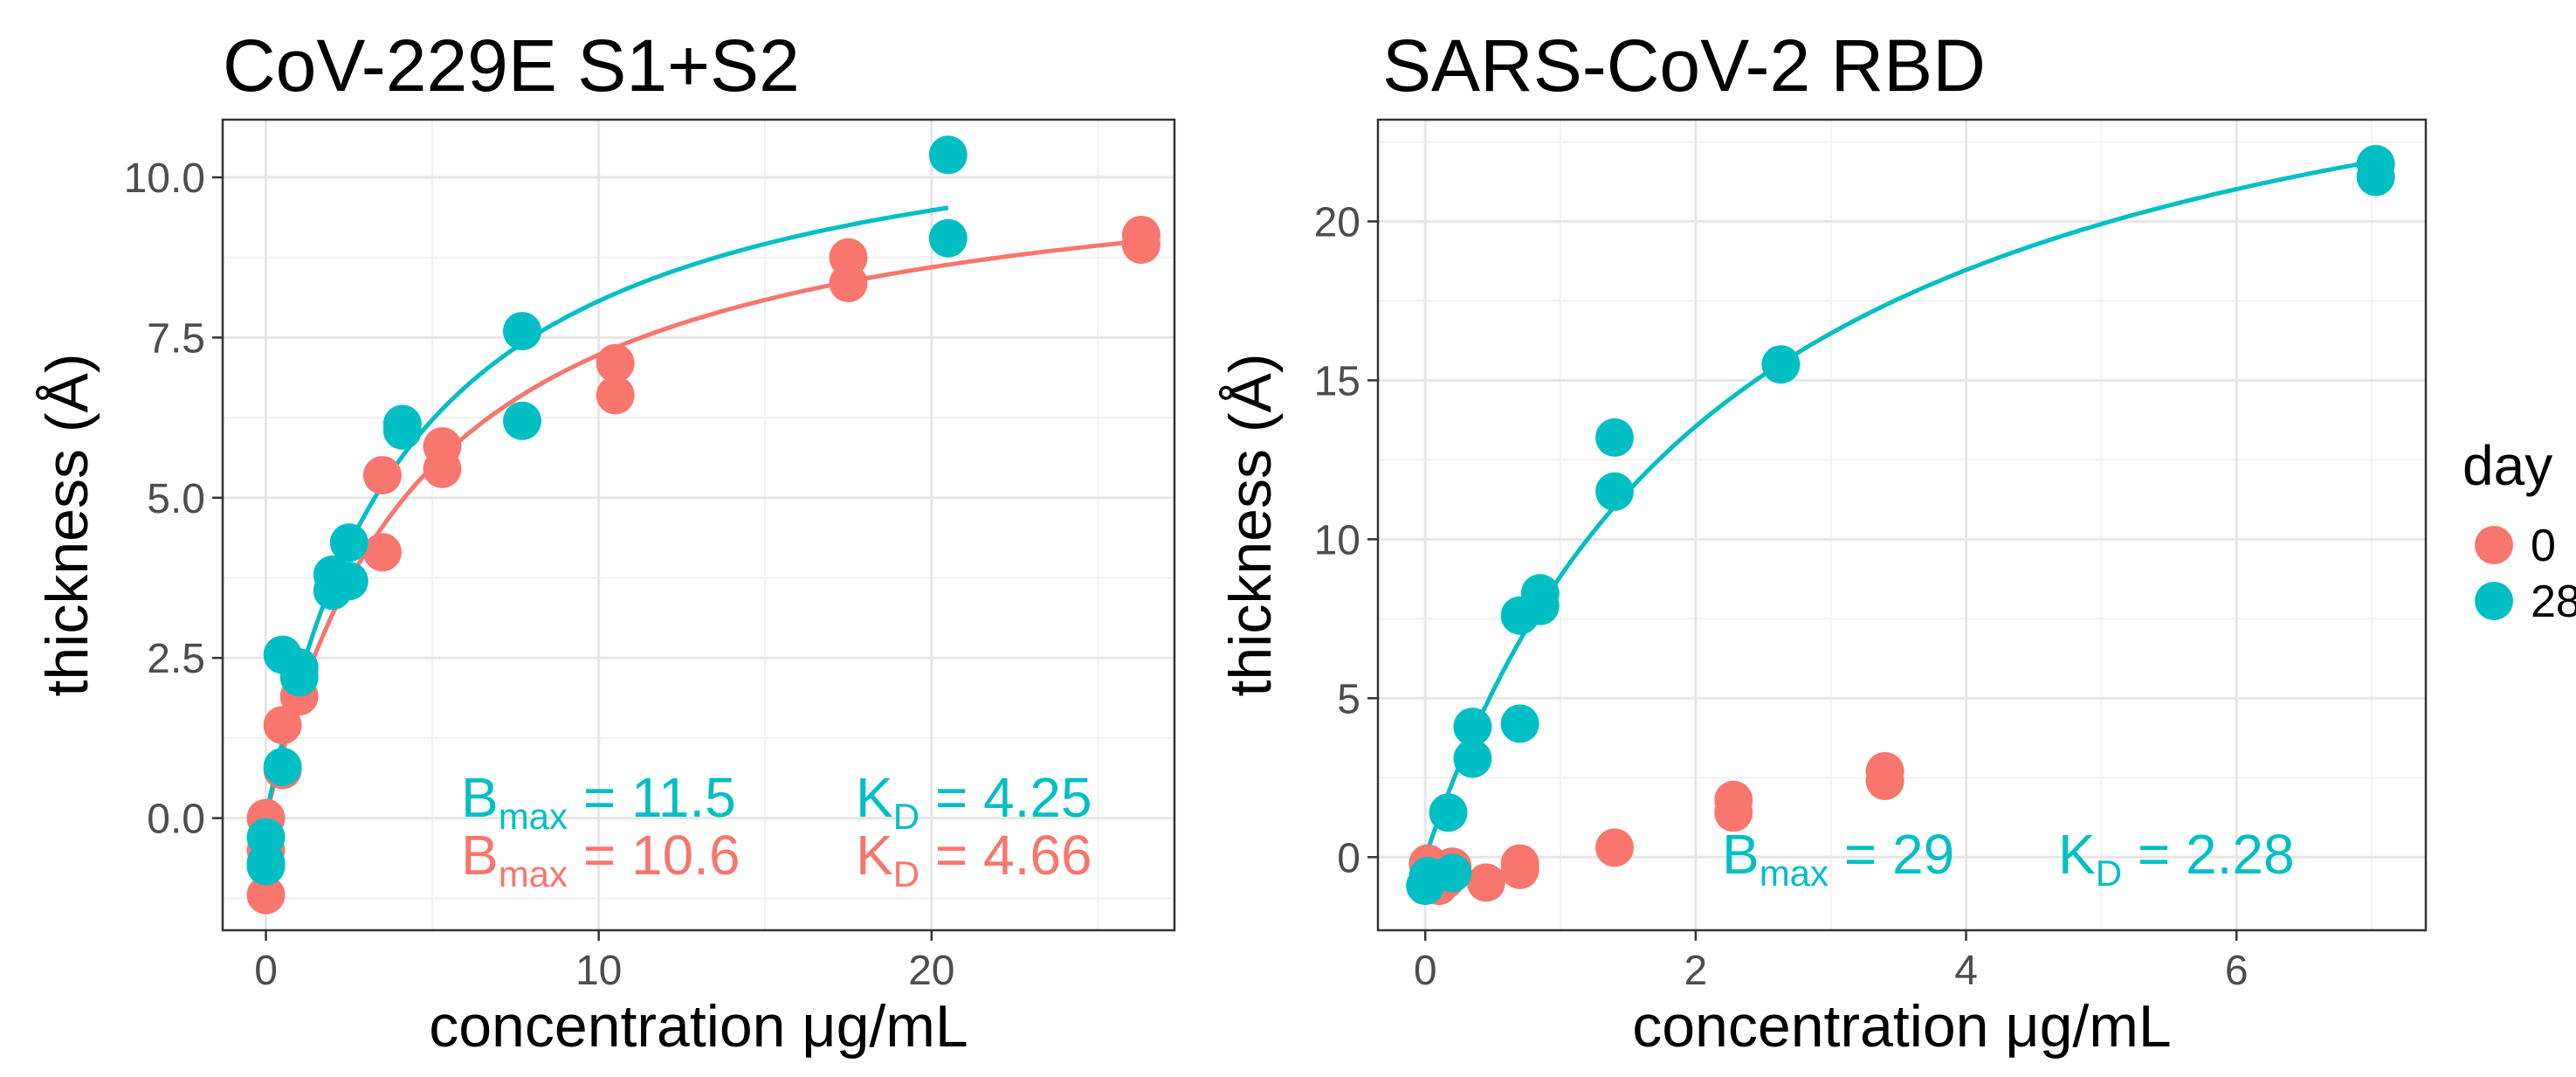 Image resolution: width=2576 pixels, height=1077 pixels. What do you see at coordinates (176, 820) in the screenshot?
I see `y-tick-label: 0.0` at bounding box center [176, 820].